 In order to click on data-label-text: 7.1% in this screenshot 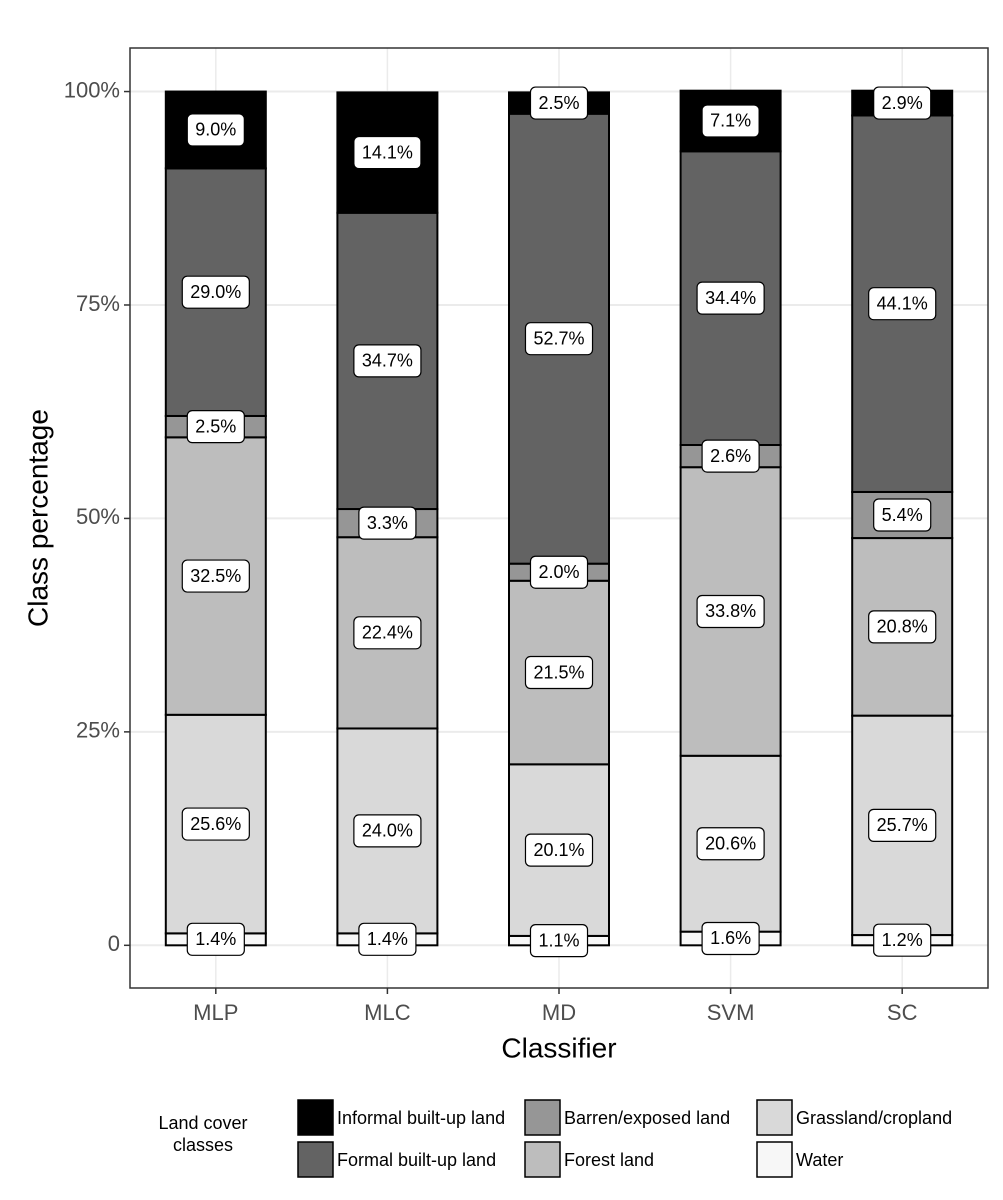, I will do `click(730, 121)`.